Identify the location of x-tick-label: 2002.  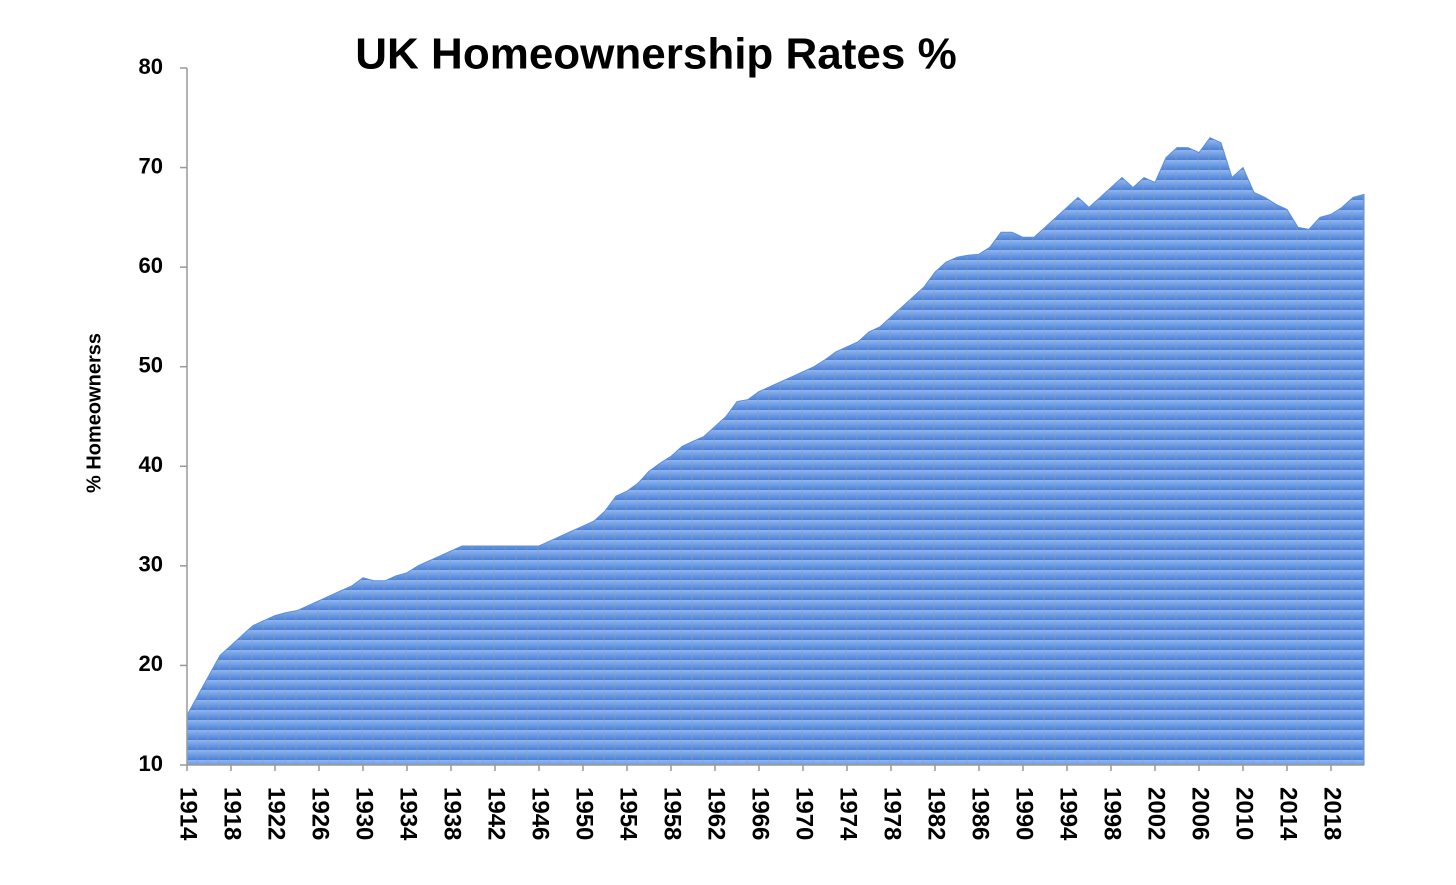
(1156, 813).